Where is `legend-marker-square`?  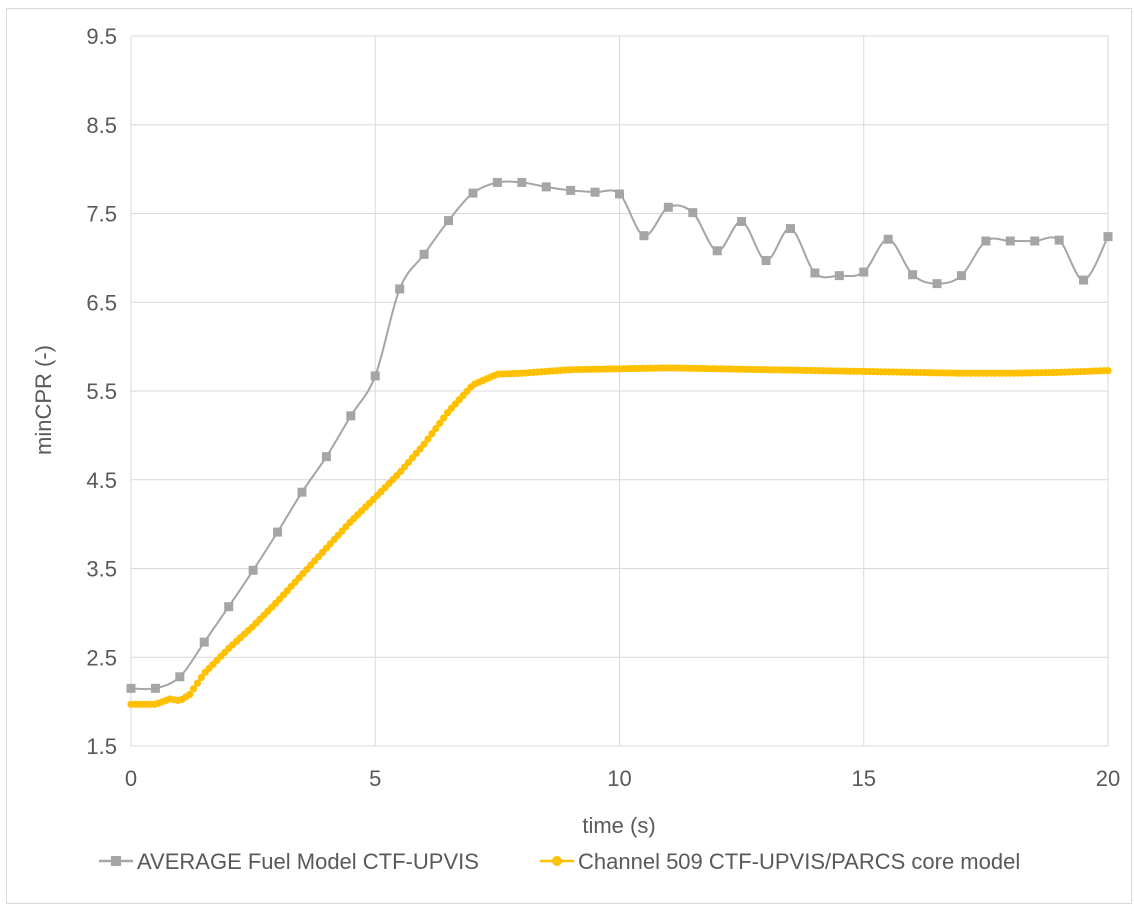
legend-marker-square is located at coordinates (116, 861).